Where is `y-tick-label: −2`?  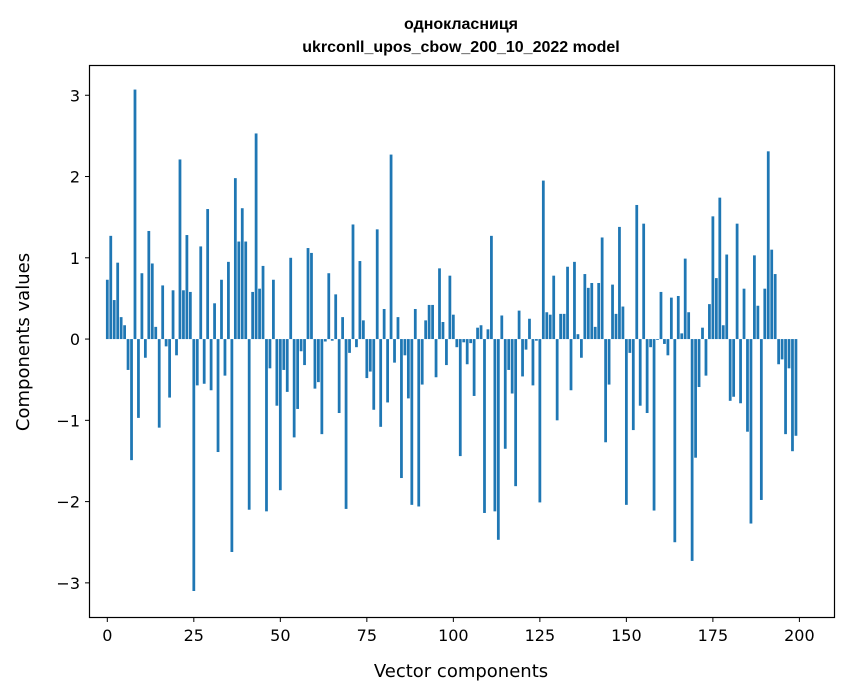 y-tick-label: −2 is located at coordinates (68, 502).